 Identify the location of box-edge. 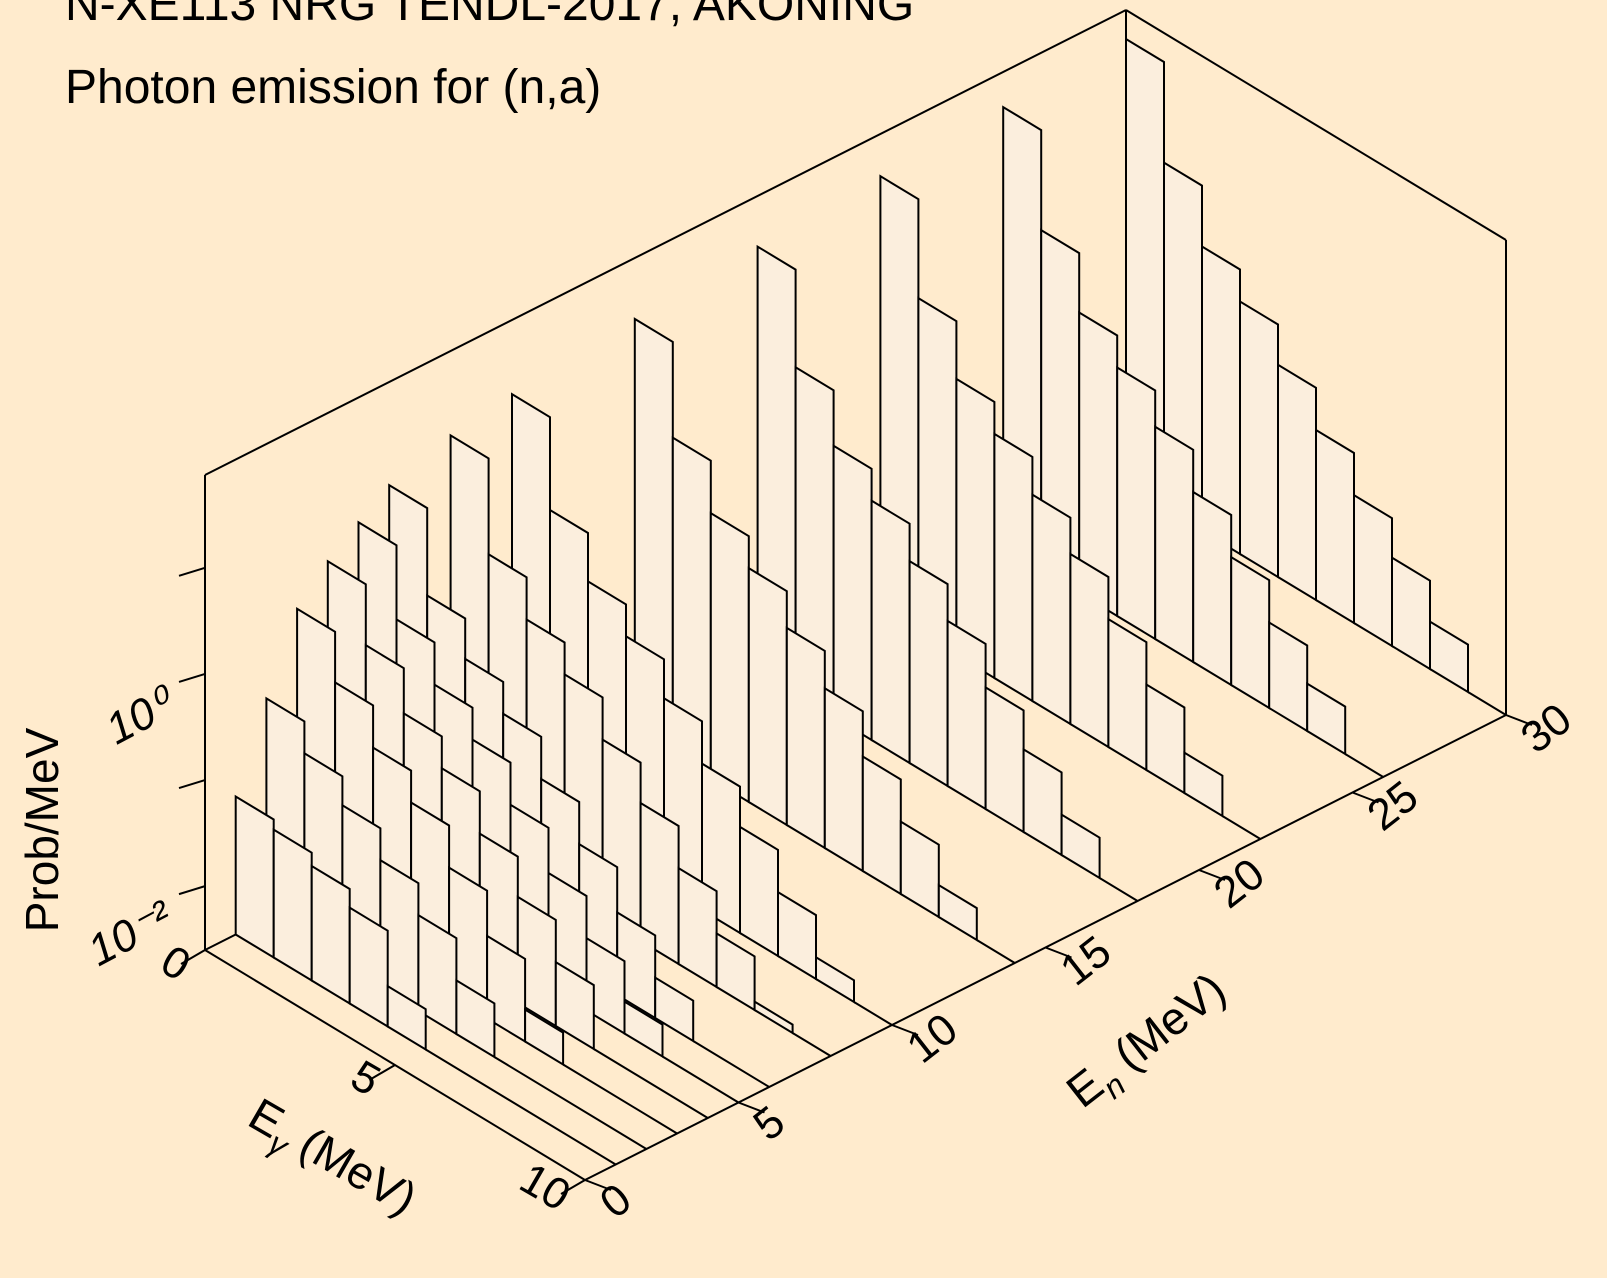
(1316, 125).